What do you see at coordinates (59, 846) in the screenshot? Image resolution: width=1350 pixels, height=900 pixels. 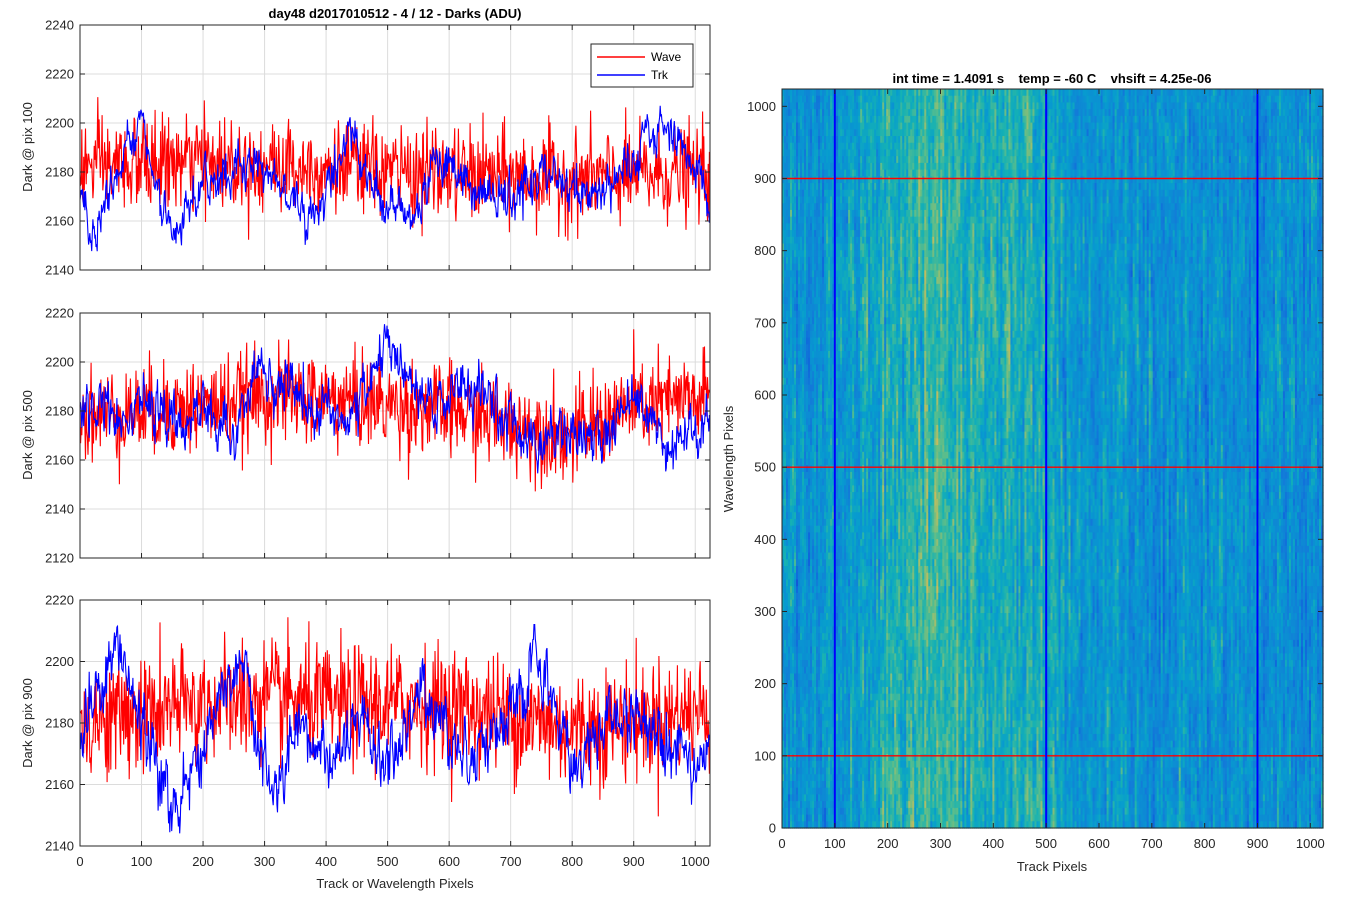 I see `y-tick-label: 2140` at bounding box center [59, 846].